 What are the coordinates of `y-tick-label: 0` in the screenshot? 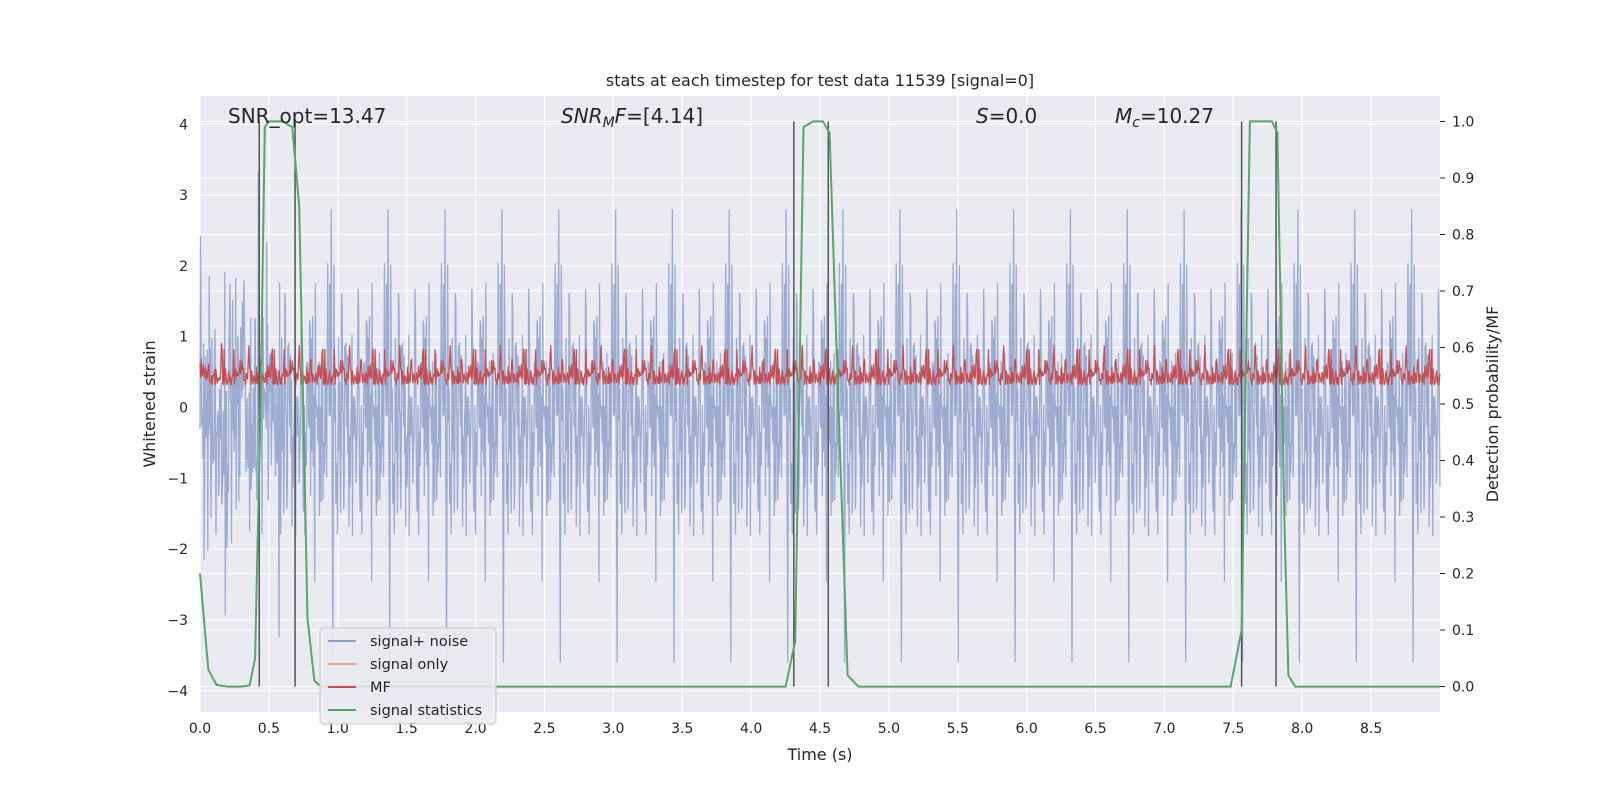 It's located at (183, 409).